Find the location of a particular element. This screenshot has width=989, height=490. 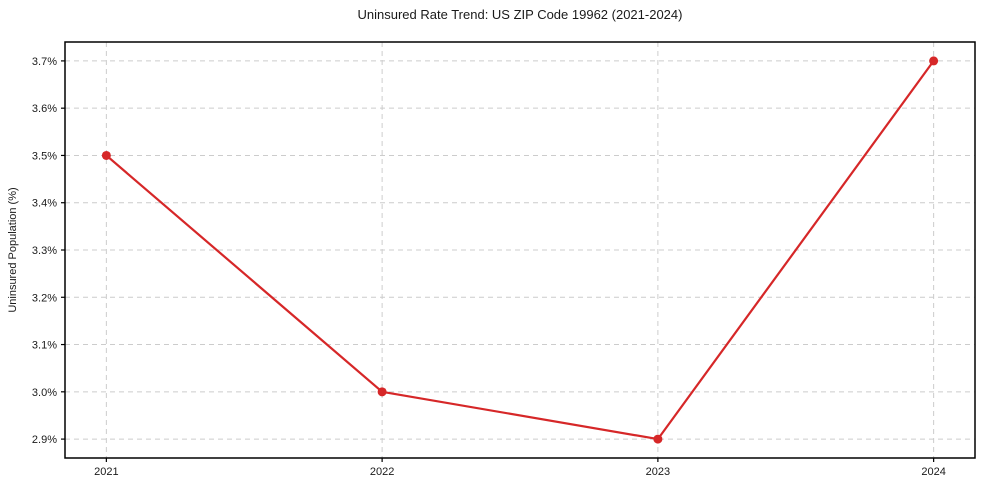

x-tick-label: 2024 is located at coordinates (933, 472).